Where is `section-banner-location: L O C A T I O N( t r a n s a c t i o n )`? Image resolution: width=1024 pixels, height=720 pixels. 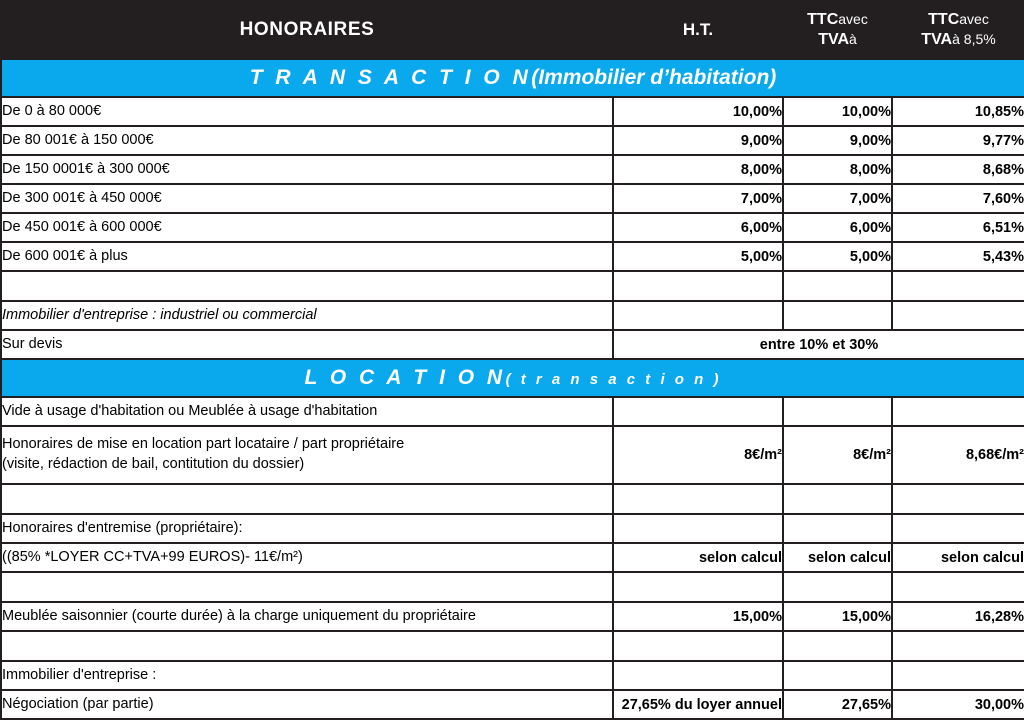
section-banner-location: L O C A T I O N( t r a n s a c t i o n ) is located at coordinates (512, 378).